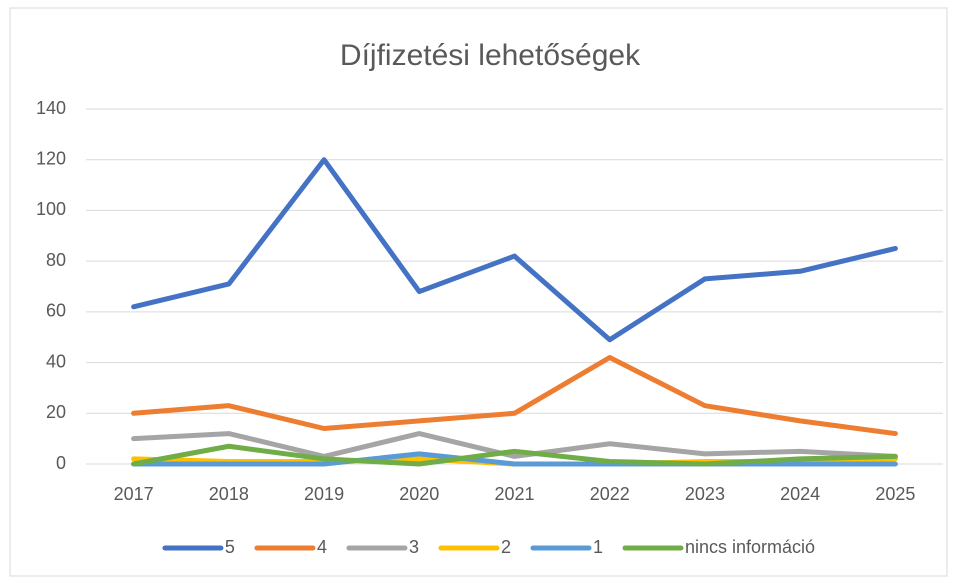  I want to click on x-tick-label: 2022, so click(610, 494).